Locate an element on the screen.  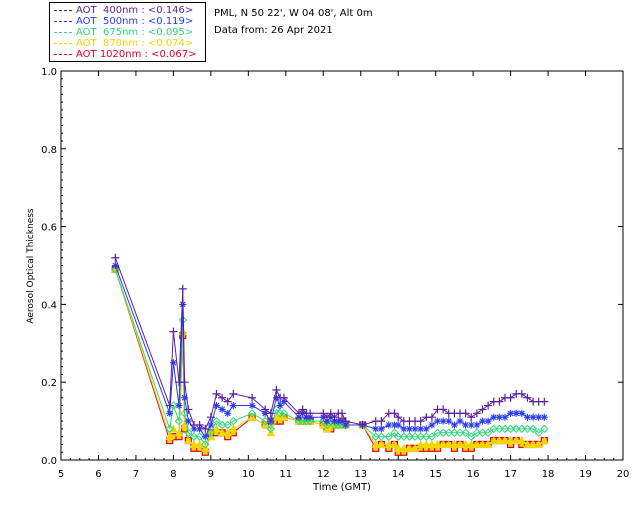
legend-item-675nm: AOT 675nm : <0.095> is located at coordinates (123, 32).